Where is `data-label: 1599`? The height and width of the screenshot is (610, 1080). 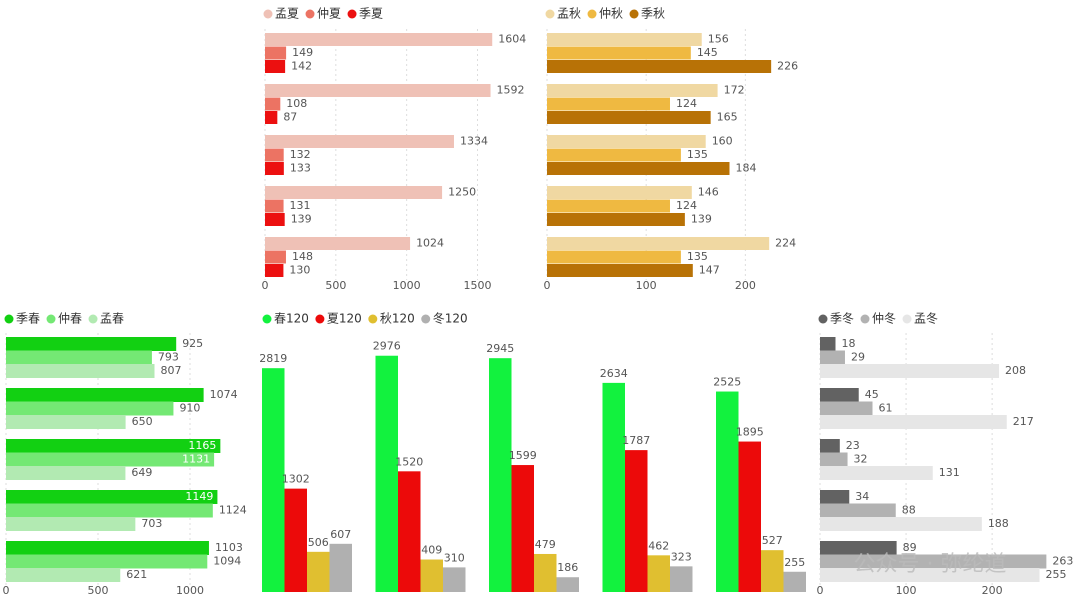 data-label: 1599 is located at coordinates (523, 455).